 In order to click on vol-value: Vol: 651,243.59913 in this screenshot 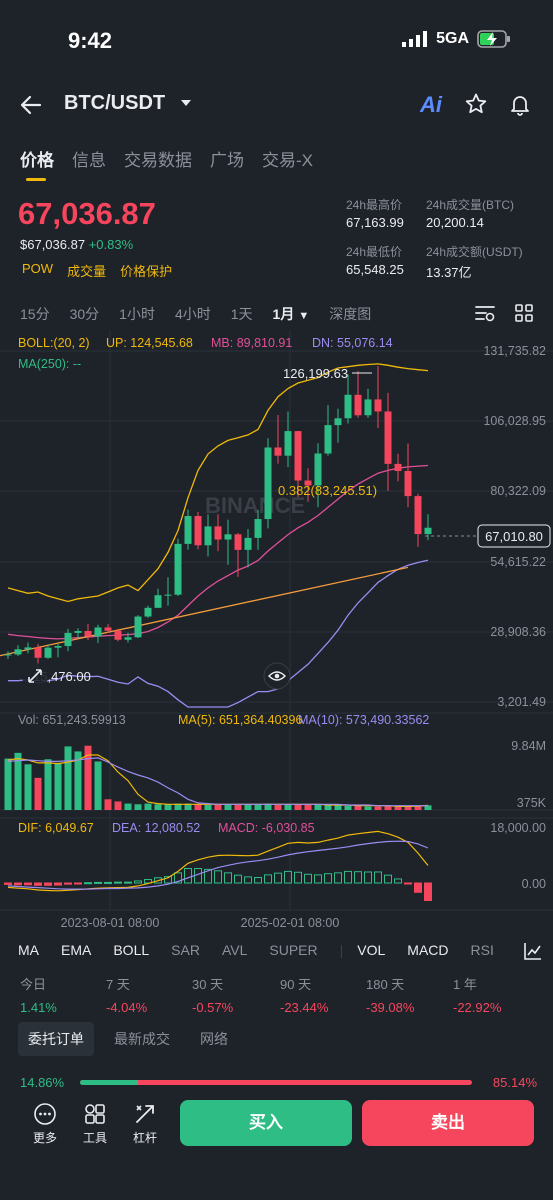, I will do `click(72, 720)`.